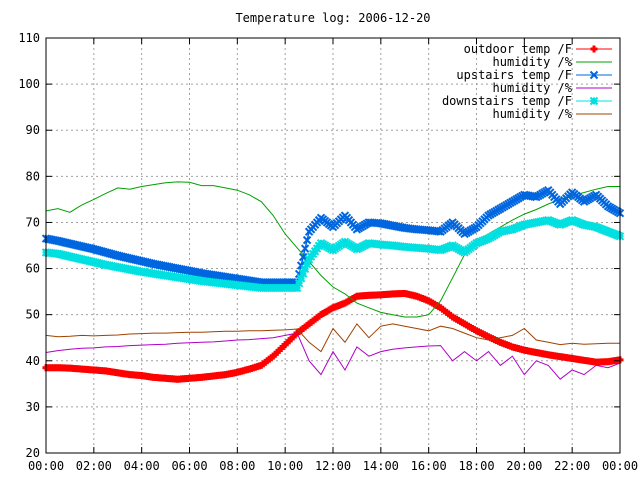 Image resolution: width=640 pixels, height=480 pixels. What do you see at coordinates (142, 466) in the screenshot?
I see `x-tick-label: 04:00` at bounding box center [142, 466].